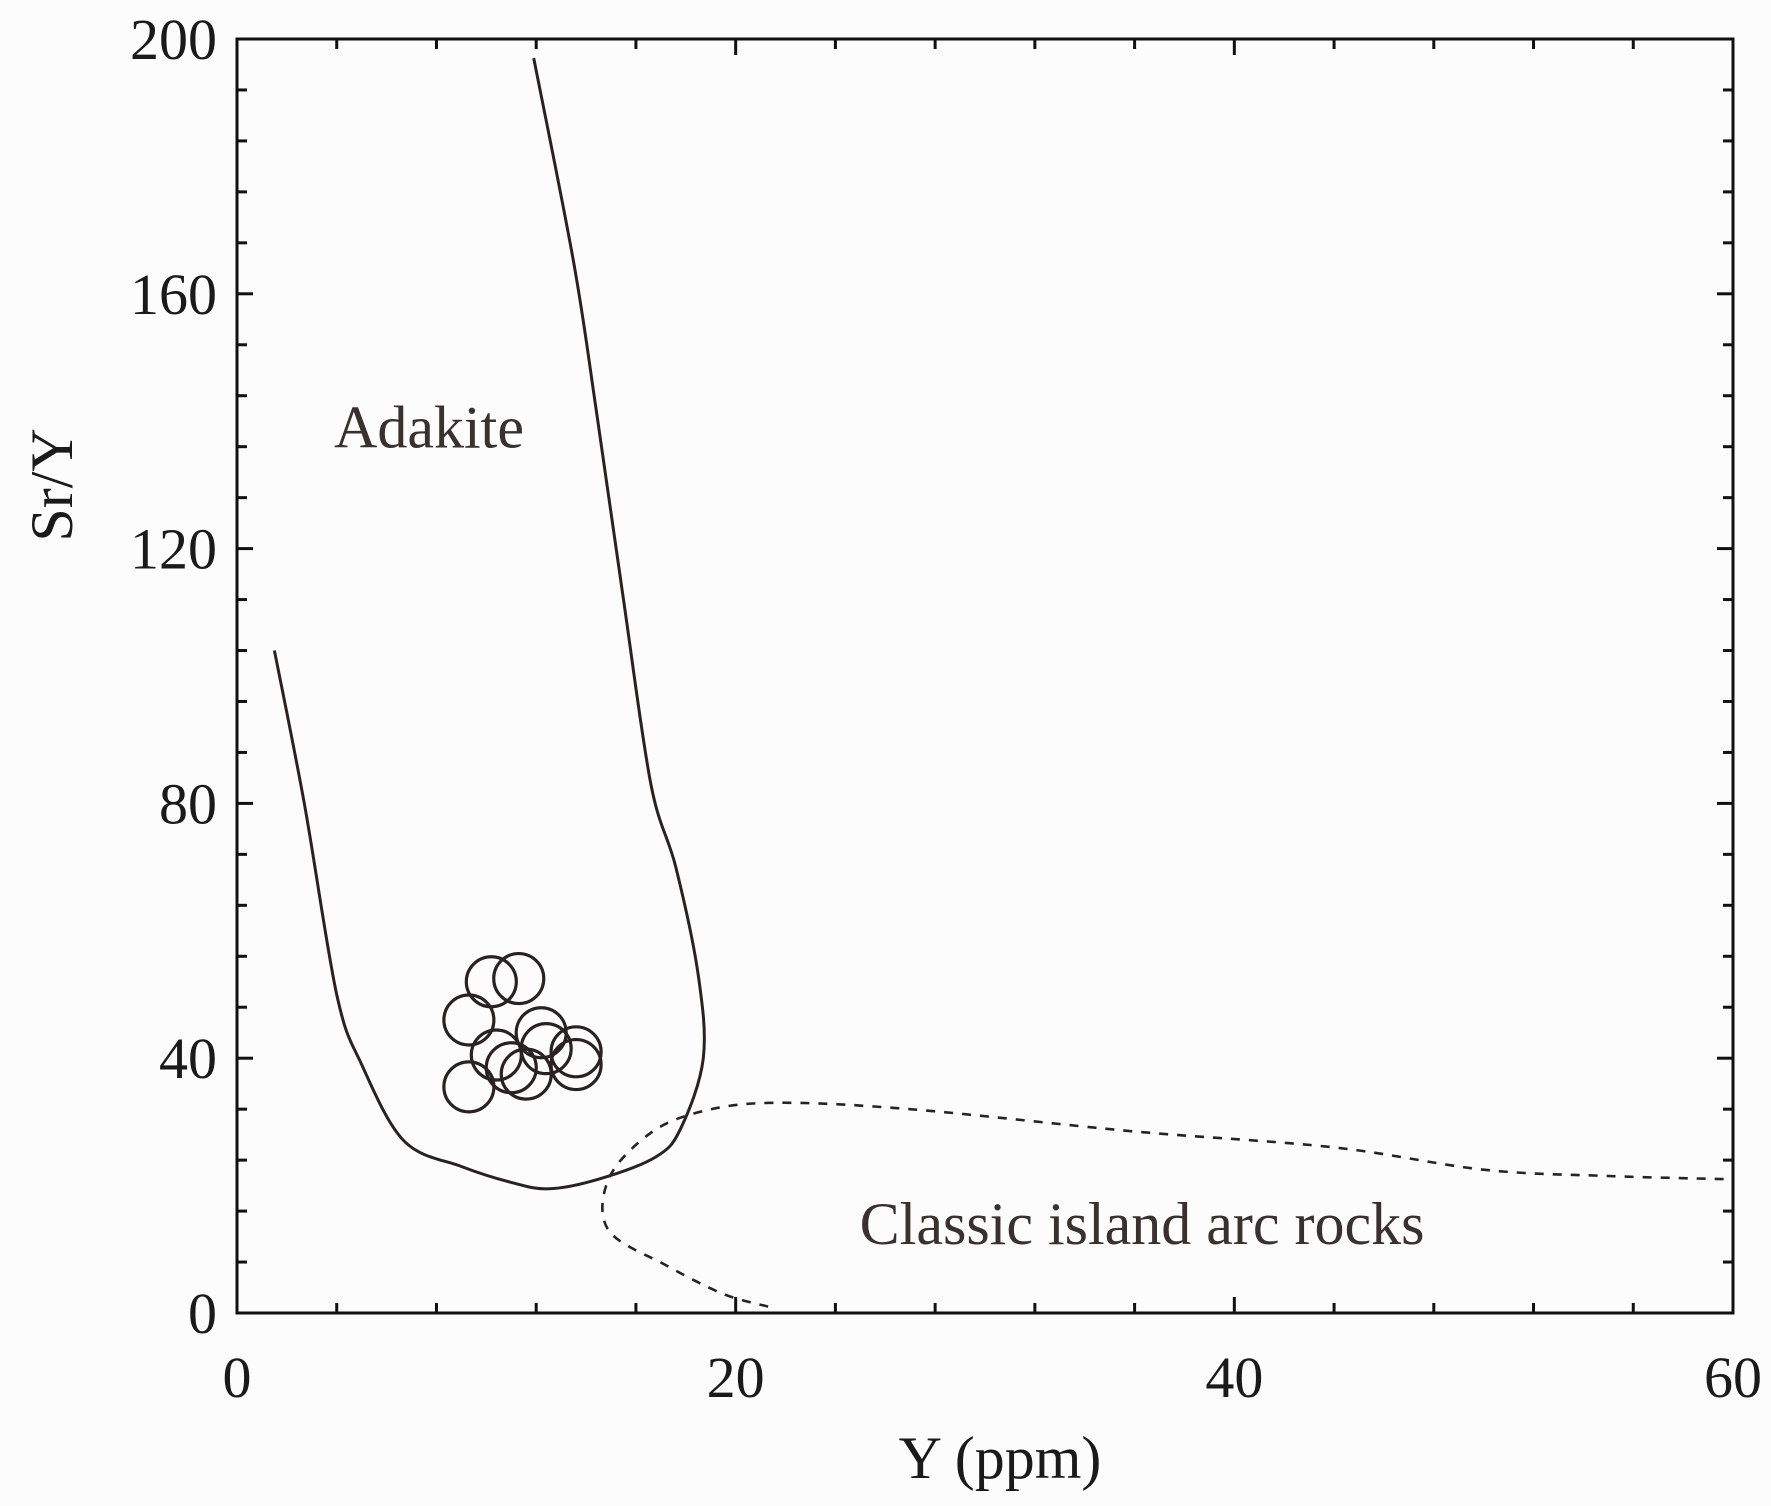  I want to click on classic-island-arc-rocks-field-boundary, so click(1165, 1204).